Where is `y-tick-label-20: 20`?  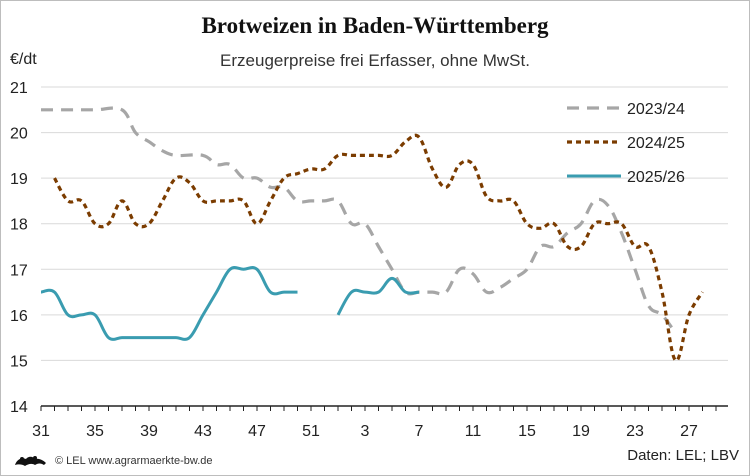
y-tick-label-20: 20 is located at coordinates (19, 134).